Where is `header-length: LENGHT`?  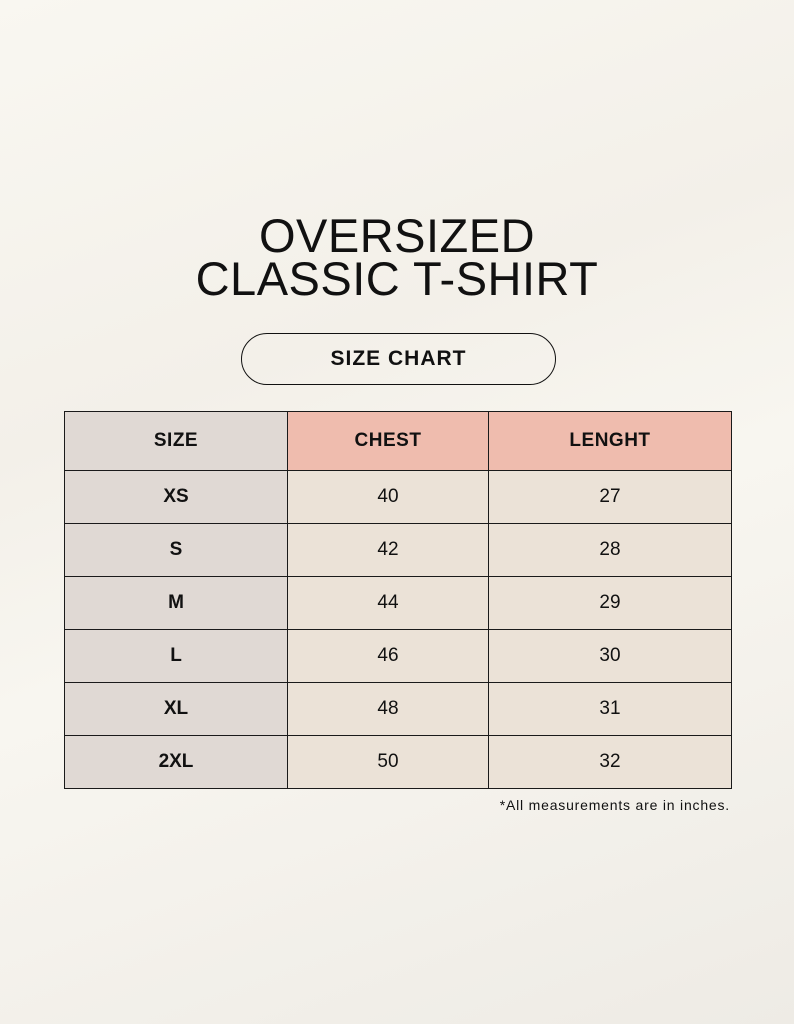
header-length: LENGHT is located at coordinates (610, 441).